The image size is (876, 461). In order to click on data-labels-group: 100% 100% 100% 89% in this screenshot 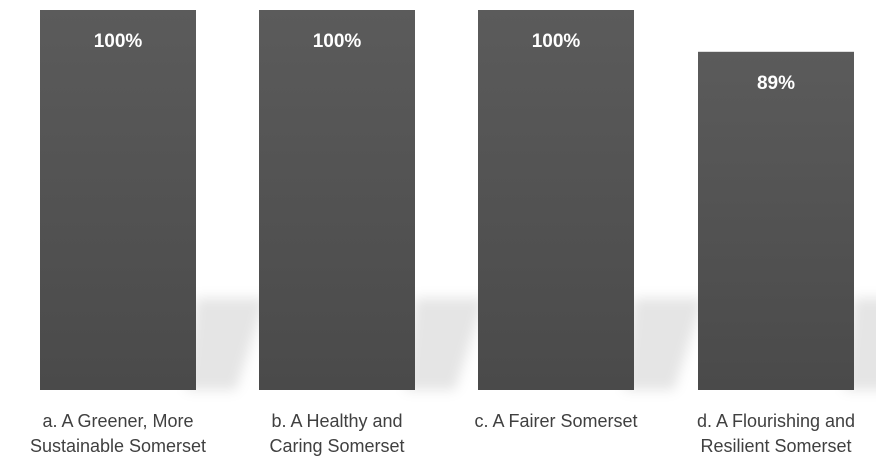, I will do `click(444, 62)`.